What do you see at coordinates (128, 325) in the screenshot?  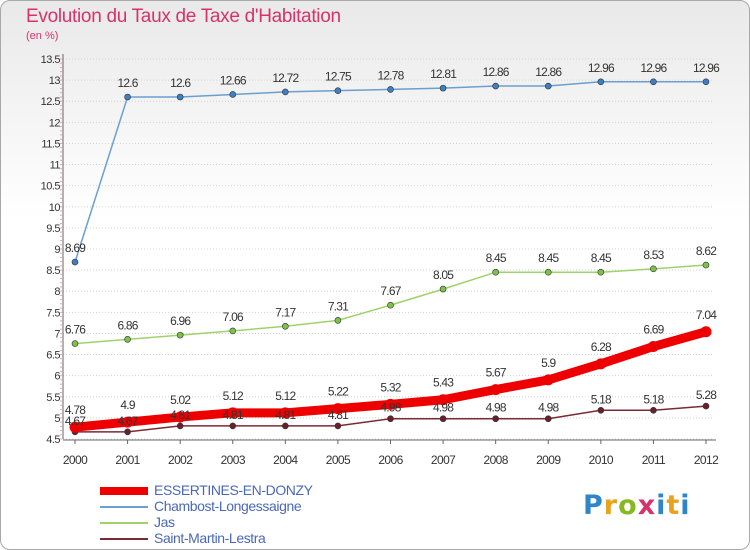 I see `data-label: 6.86` at bounding box center [128, 325].